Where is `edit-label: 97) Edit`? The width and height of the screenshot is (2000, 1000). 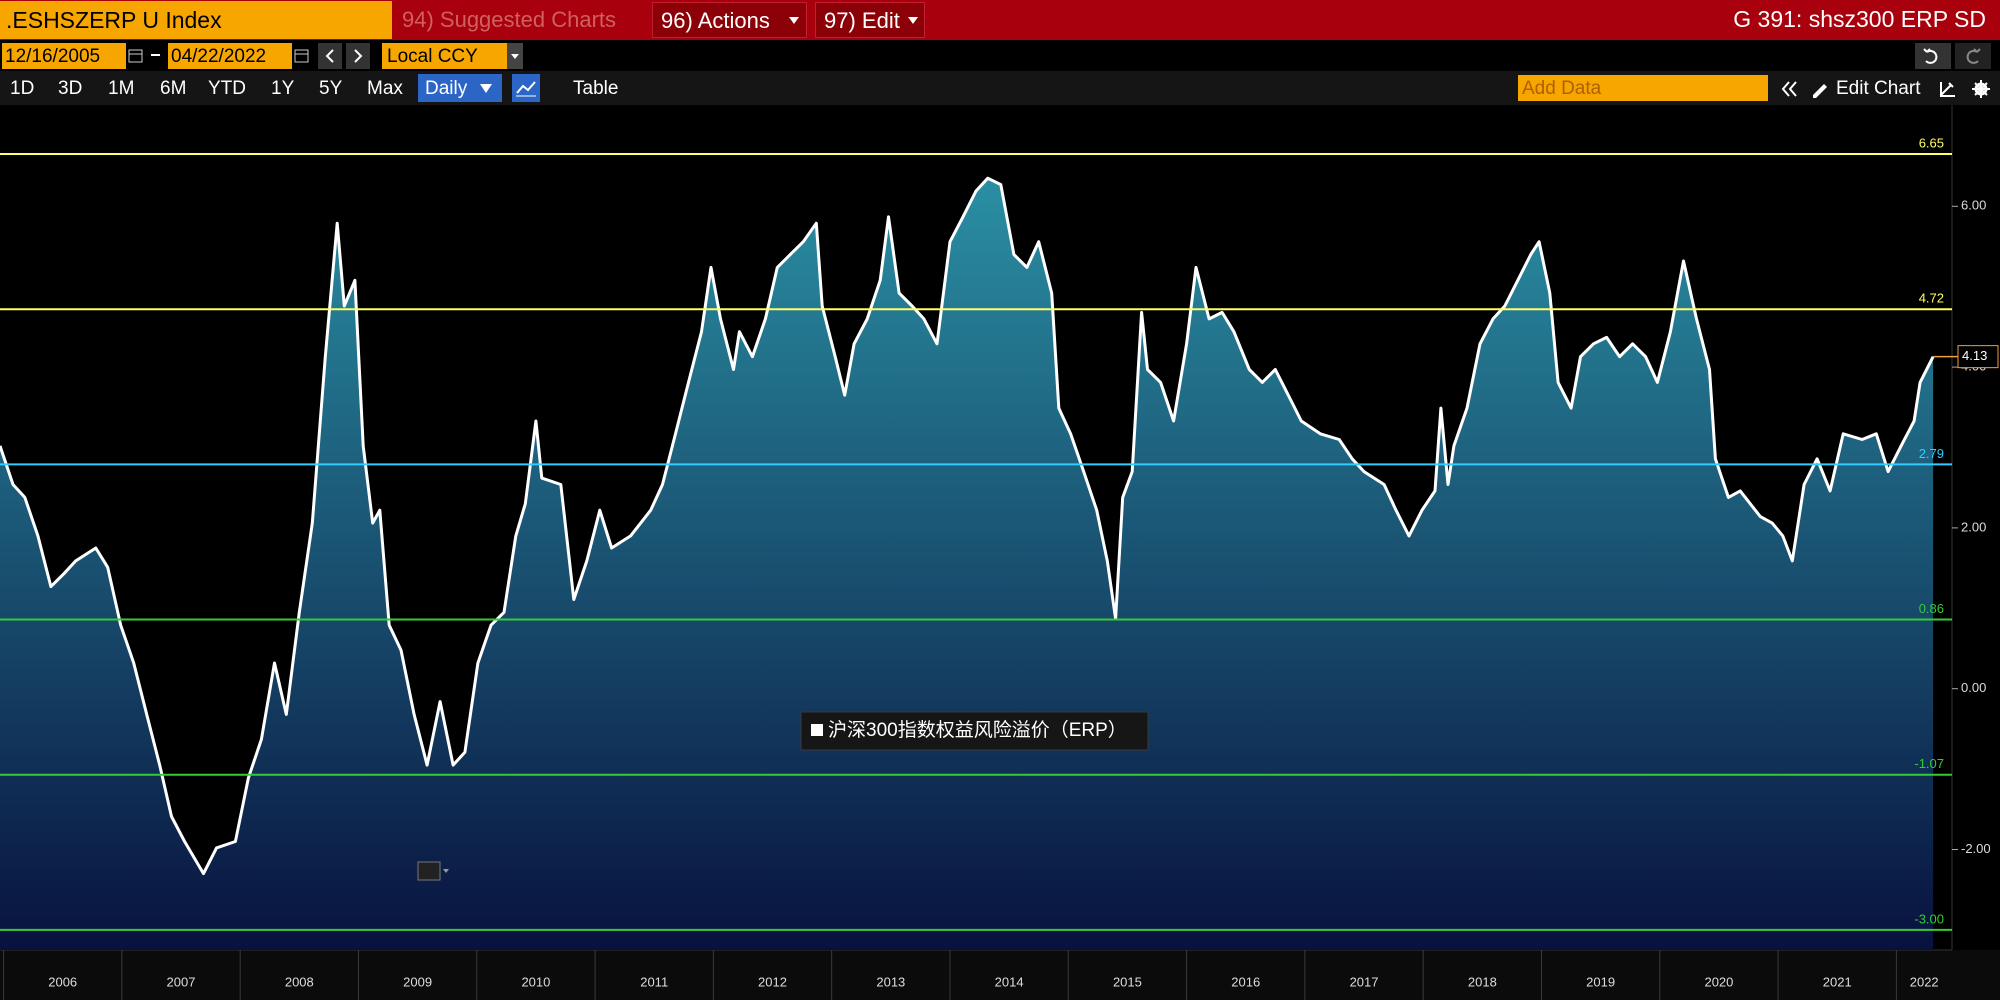 edit-label: 97) Edit is located at coordinates (862, 20).